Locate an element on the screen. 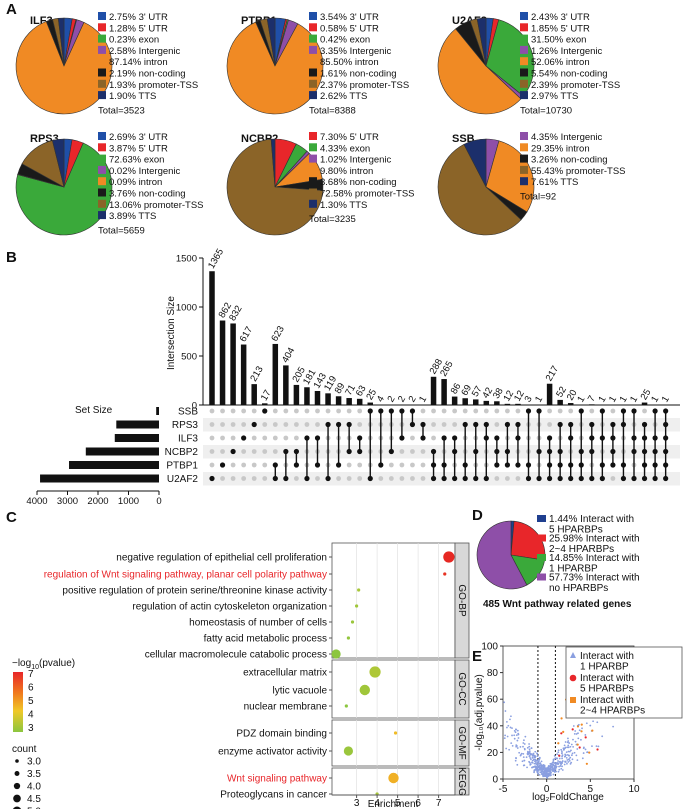 This screenshot has width=685, height=809. pie-total-NCBP2: Total=3235 is located at coordinates (332, 219).